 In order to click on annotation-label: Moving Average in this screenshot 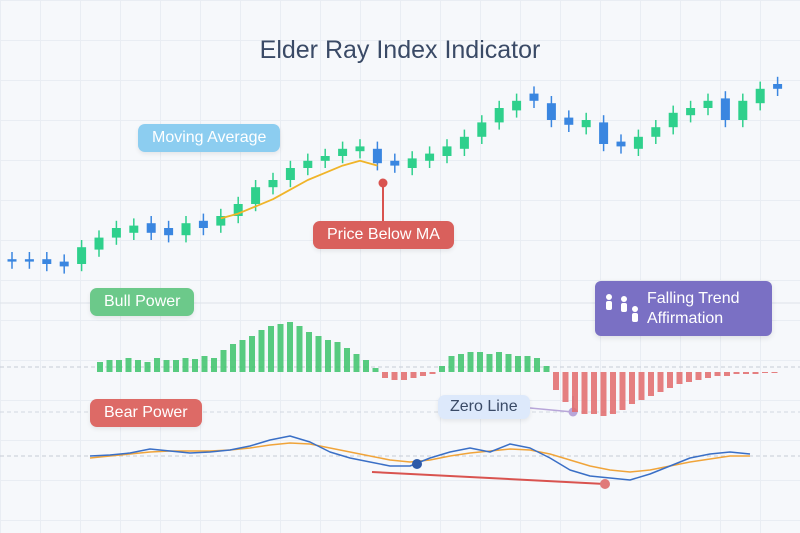, I will do `click(209, 138)`.